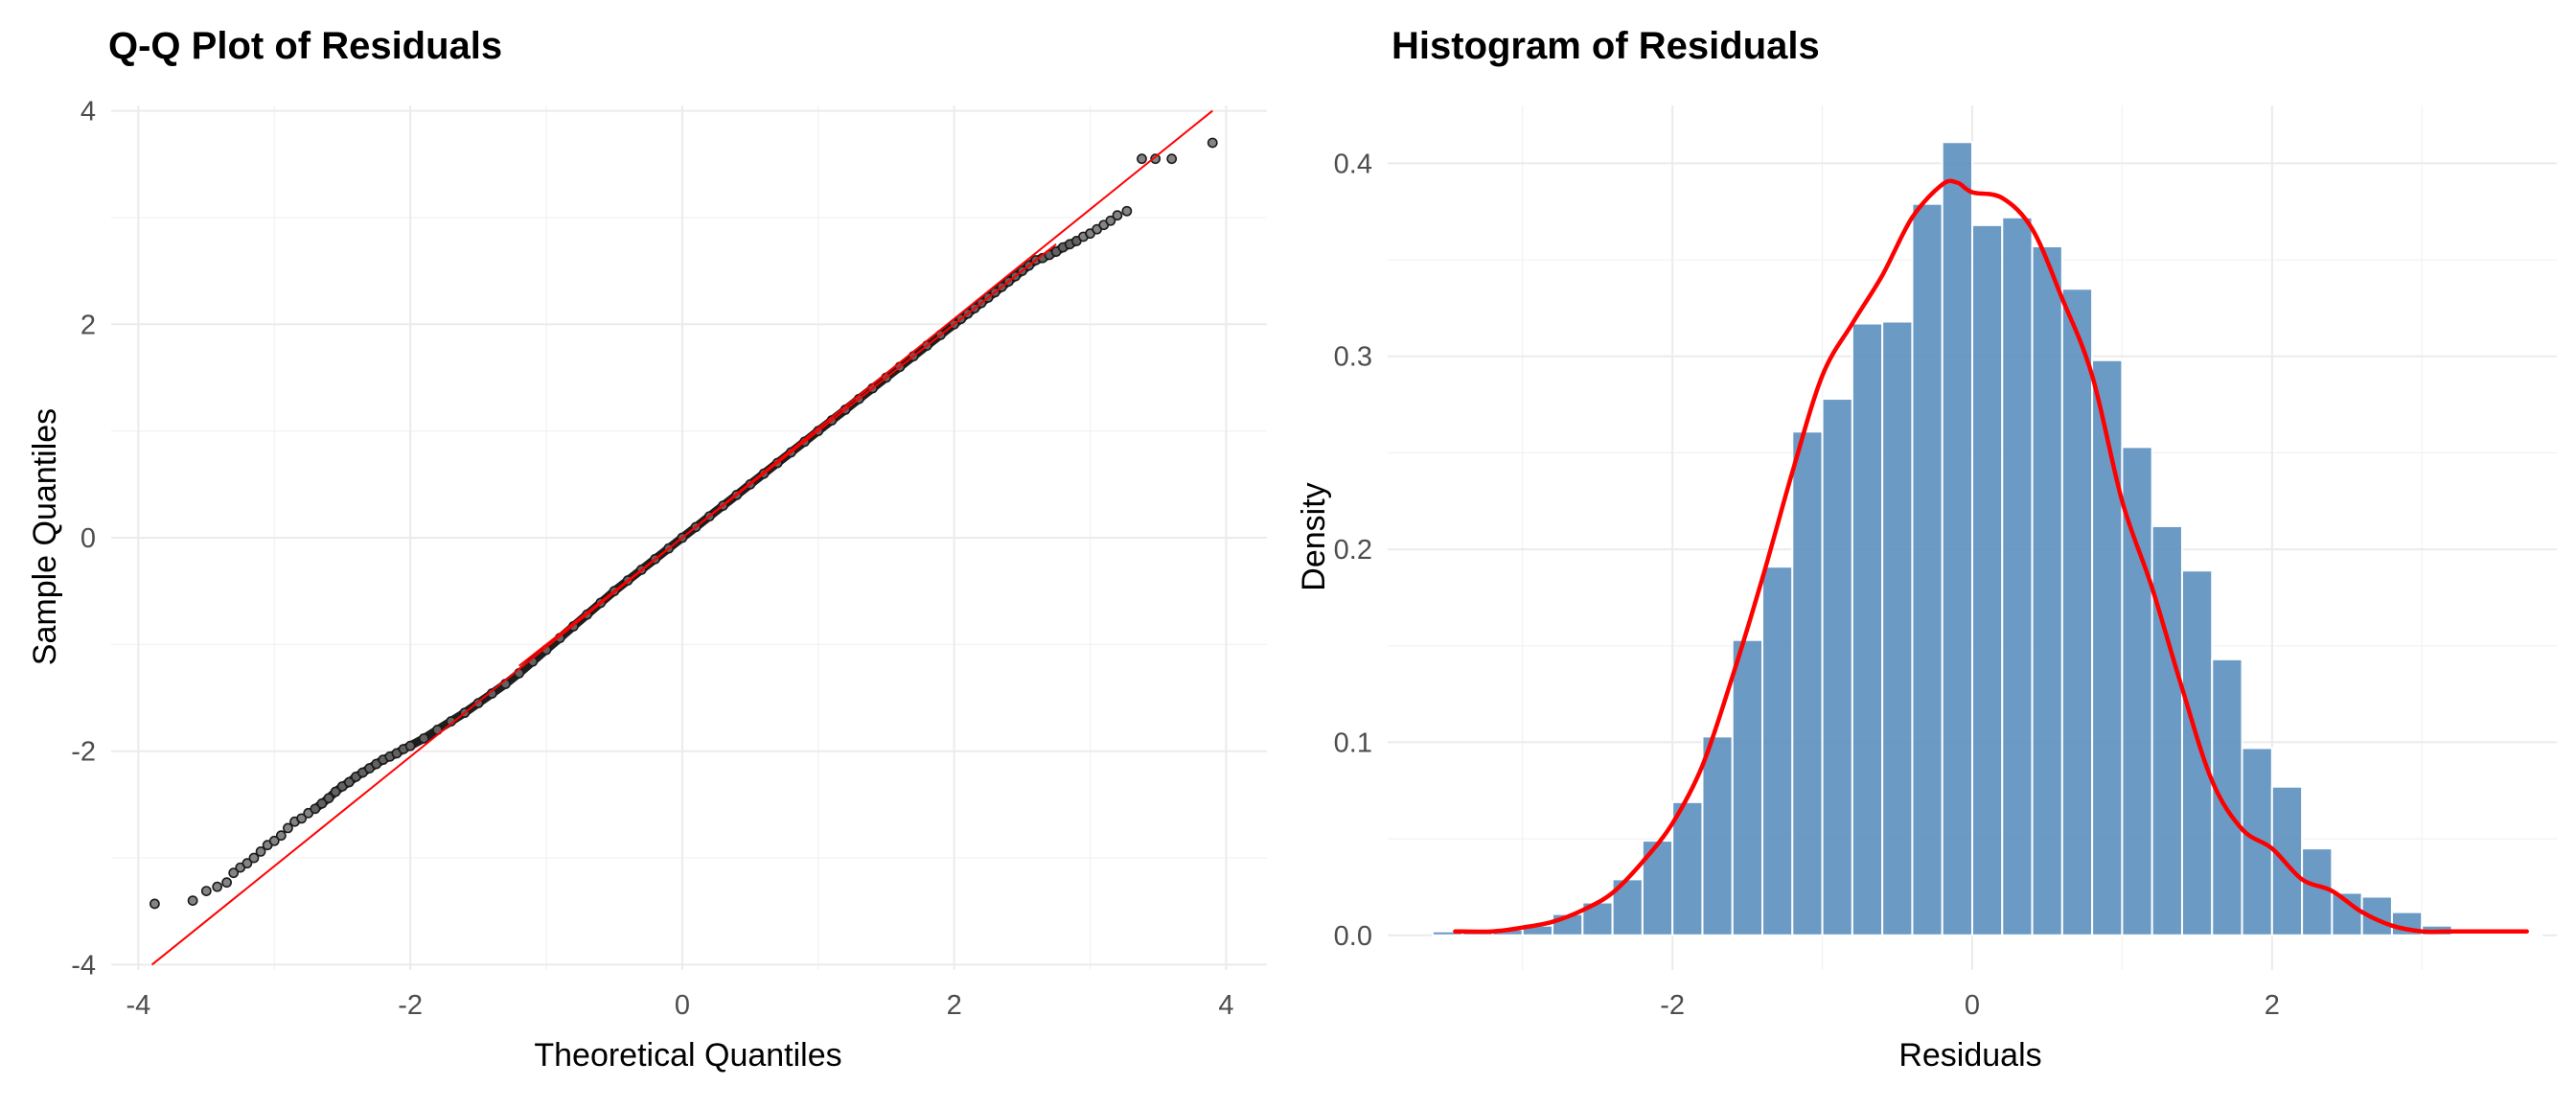 This screenshot has width=2576, height=1109. I want to click on histogram-y-tick-labels: 0.0 0.1 0.2 0.3 0.4, so click(1353, 550).